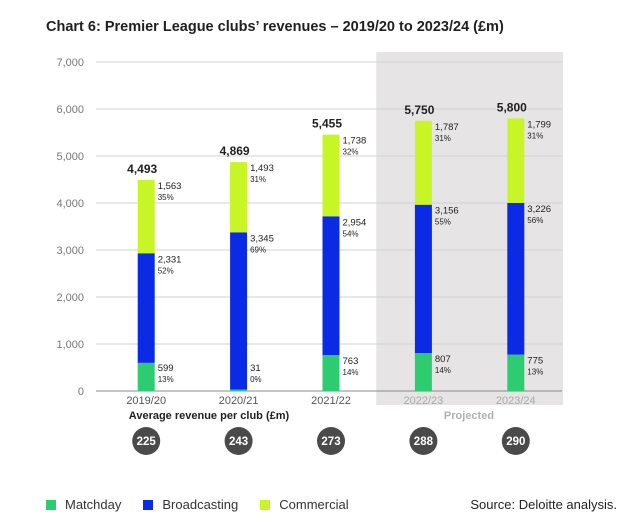 This screenshot has width=627, height=524. Describe the element at coordinates (255, 368) in the screenshot. I see `segment-value-label: 31` at that location.